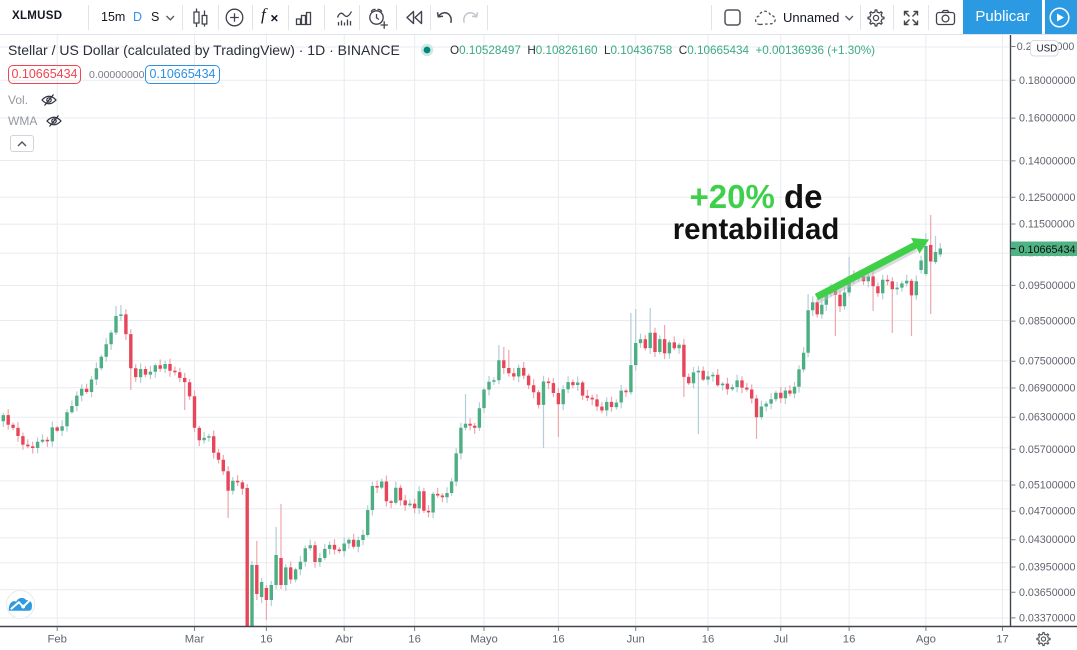  I want to click on svg-text: 000, so click(1066, 47).